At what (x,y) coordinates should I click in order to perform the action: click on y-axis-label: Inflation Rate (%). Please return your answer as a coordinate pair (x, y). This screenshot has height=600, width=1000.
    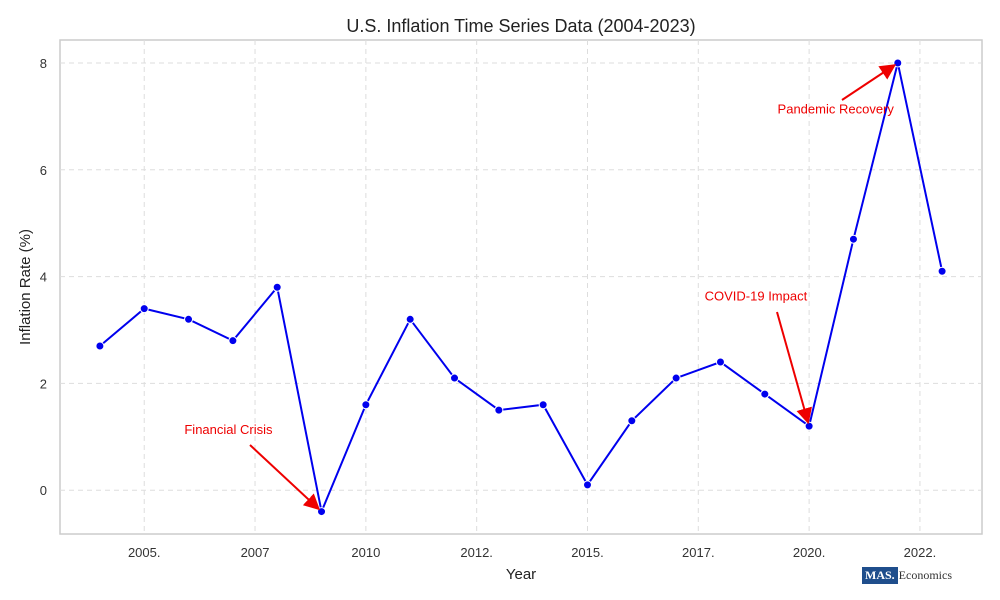
    Looking at the image, I should click on (25, 287).